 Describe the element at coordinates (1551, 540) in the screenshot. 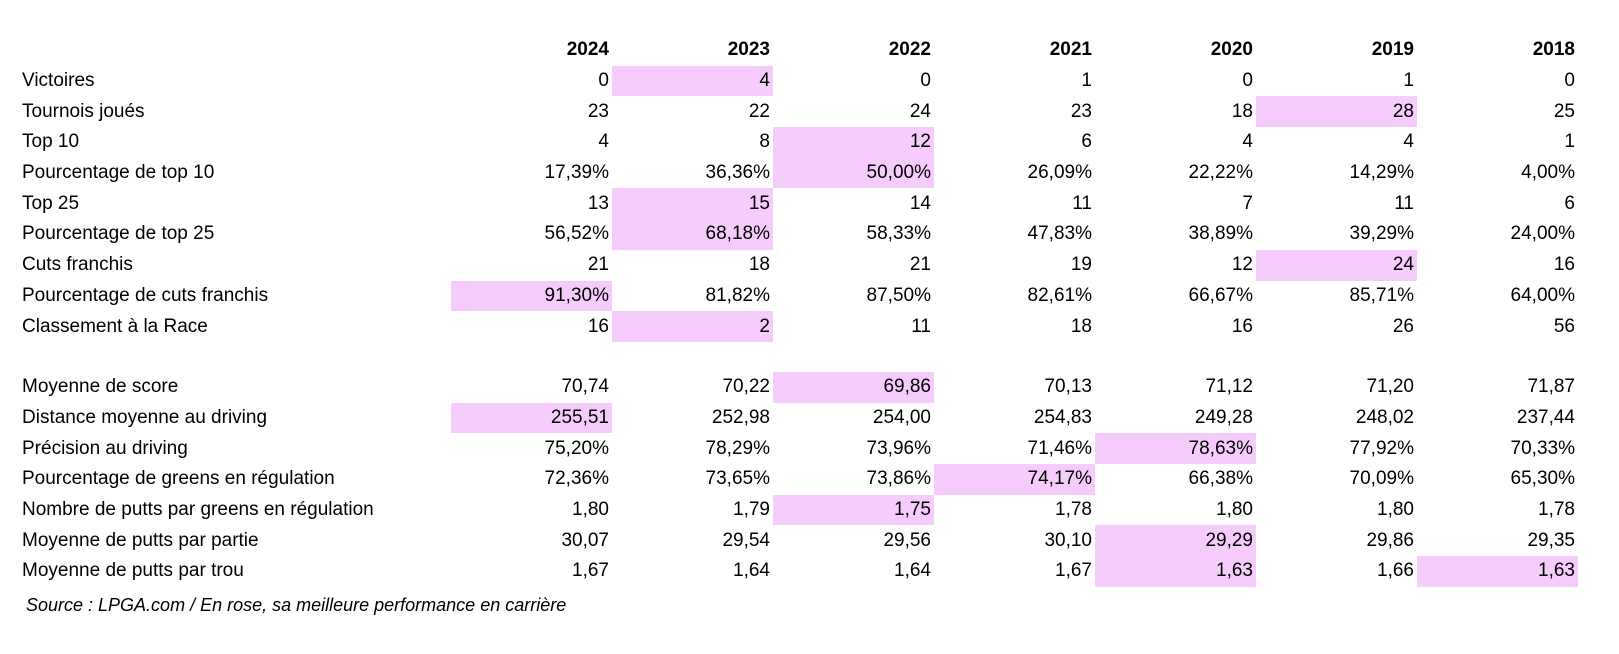

I see `value-cell: 29,35` at that location.